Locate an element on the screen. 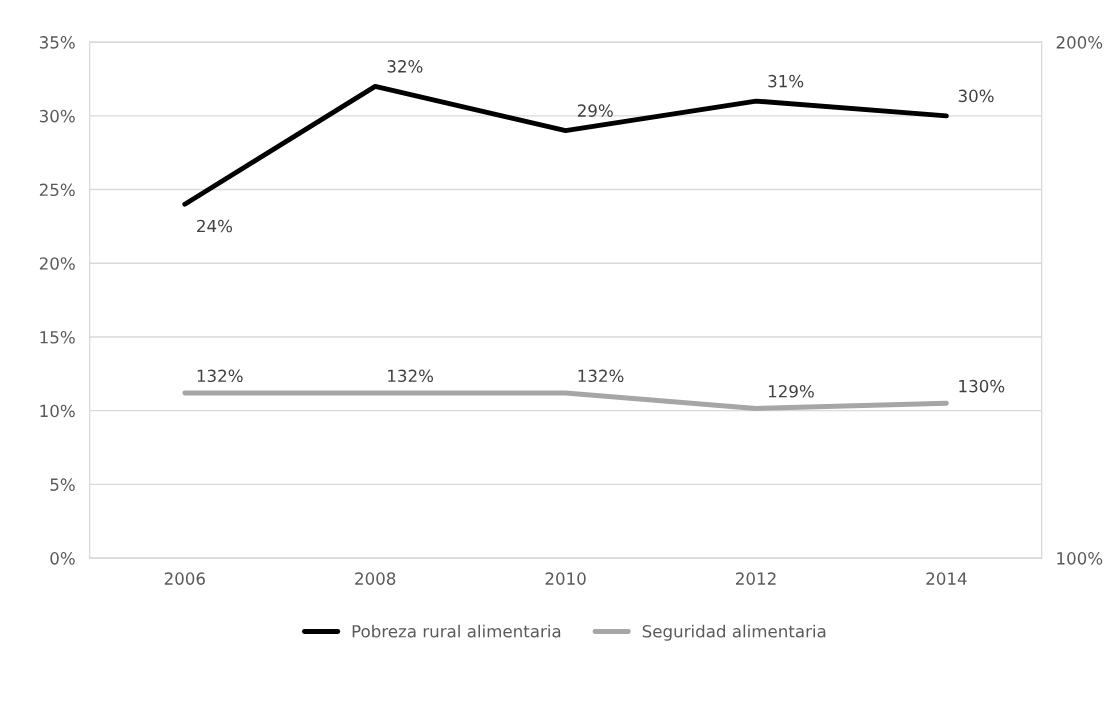 Image resolution: width=1120 pixels, height=702 pixels. y-tick-label: 0% is located at coordinates (62, 558).